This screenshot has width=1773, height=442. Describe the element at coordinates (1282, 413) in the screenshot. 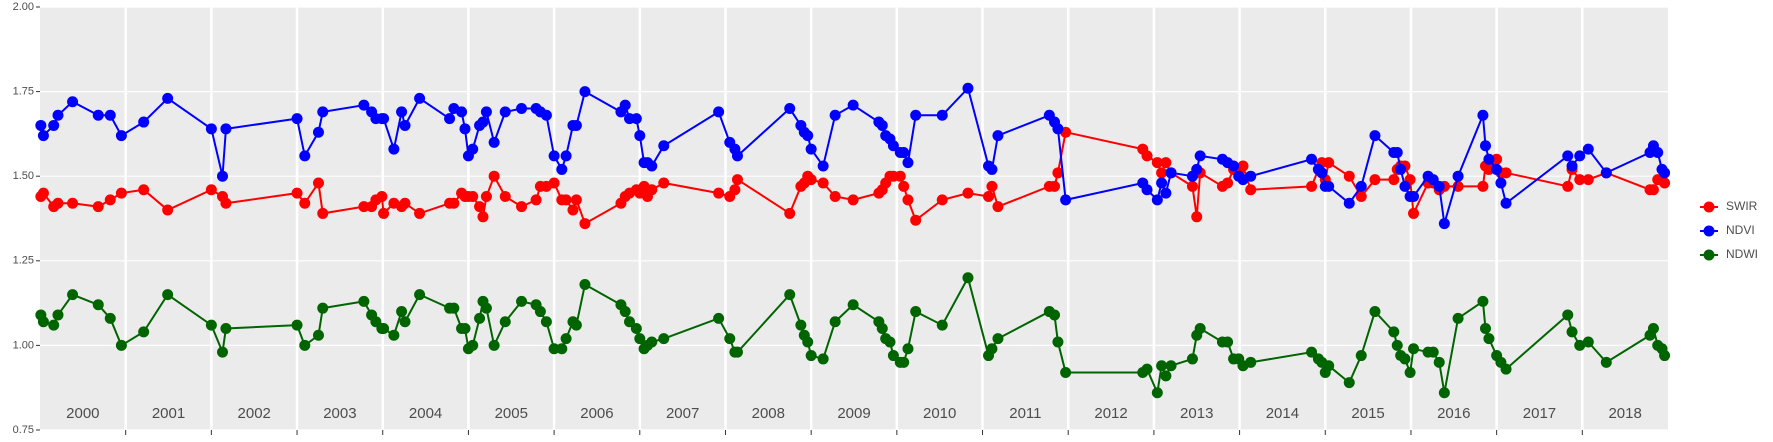

I see `year-label: 2014` at that location.